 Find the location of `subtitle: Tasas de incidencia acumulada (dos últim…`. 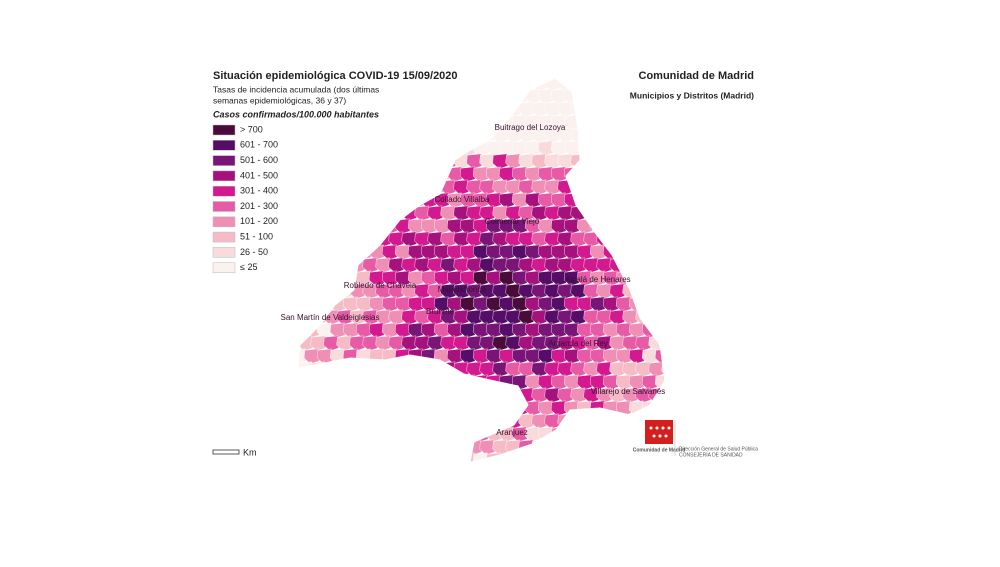

subtitle: Tasas de incidencia acumulada (dos últim… is located at coordinates (296, 89).